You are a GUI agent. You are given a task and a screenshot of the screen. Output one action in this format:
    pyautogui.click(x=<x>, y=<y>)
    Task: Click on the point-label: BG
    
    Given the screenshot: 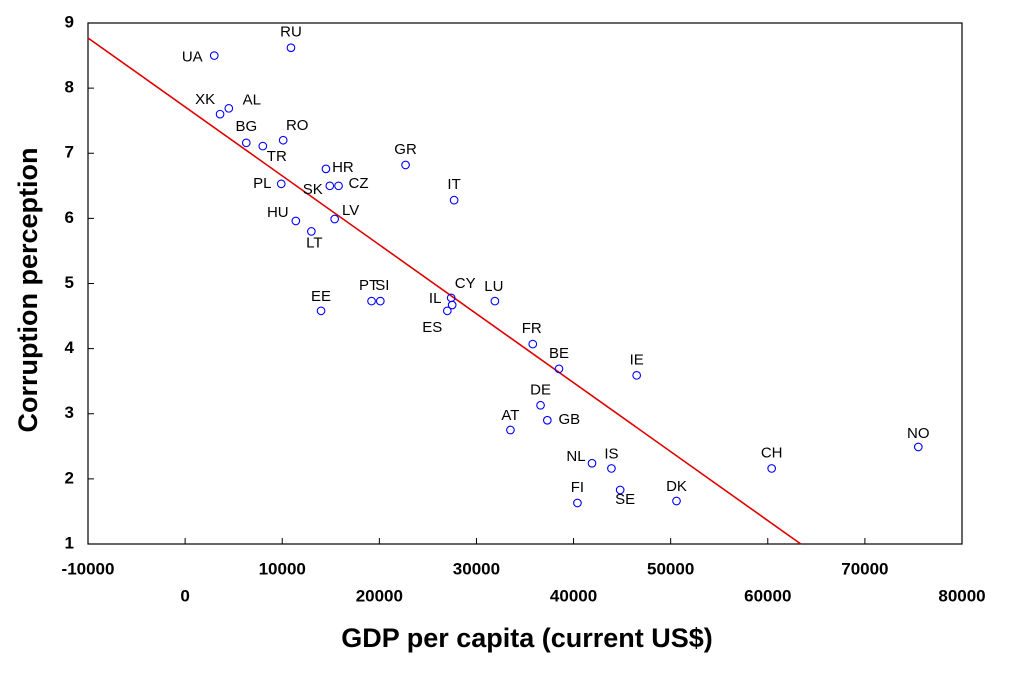 What is the action you would take?
    pyautogui.click(x=246, y=126)
    